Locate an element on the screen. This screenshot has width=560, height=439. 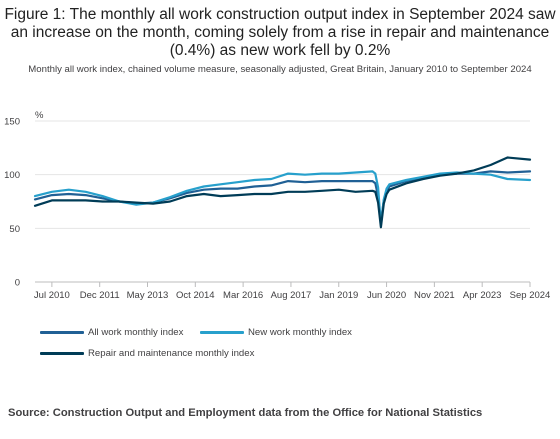
x-tick-label: Jan 2019 is located at coordinates (338, 295).